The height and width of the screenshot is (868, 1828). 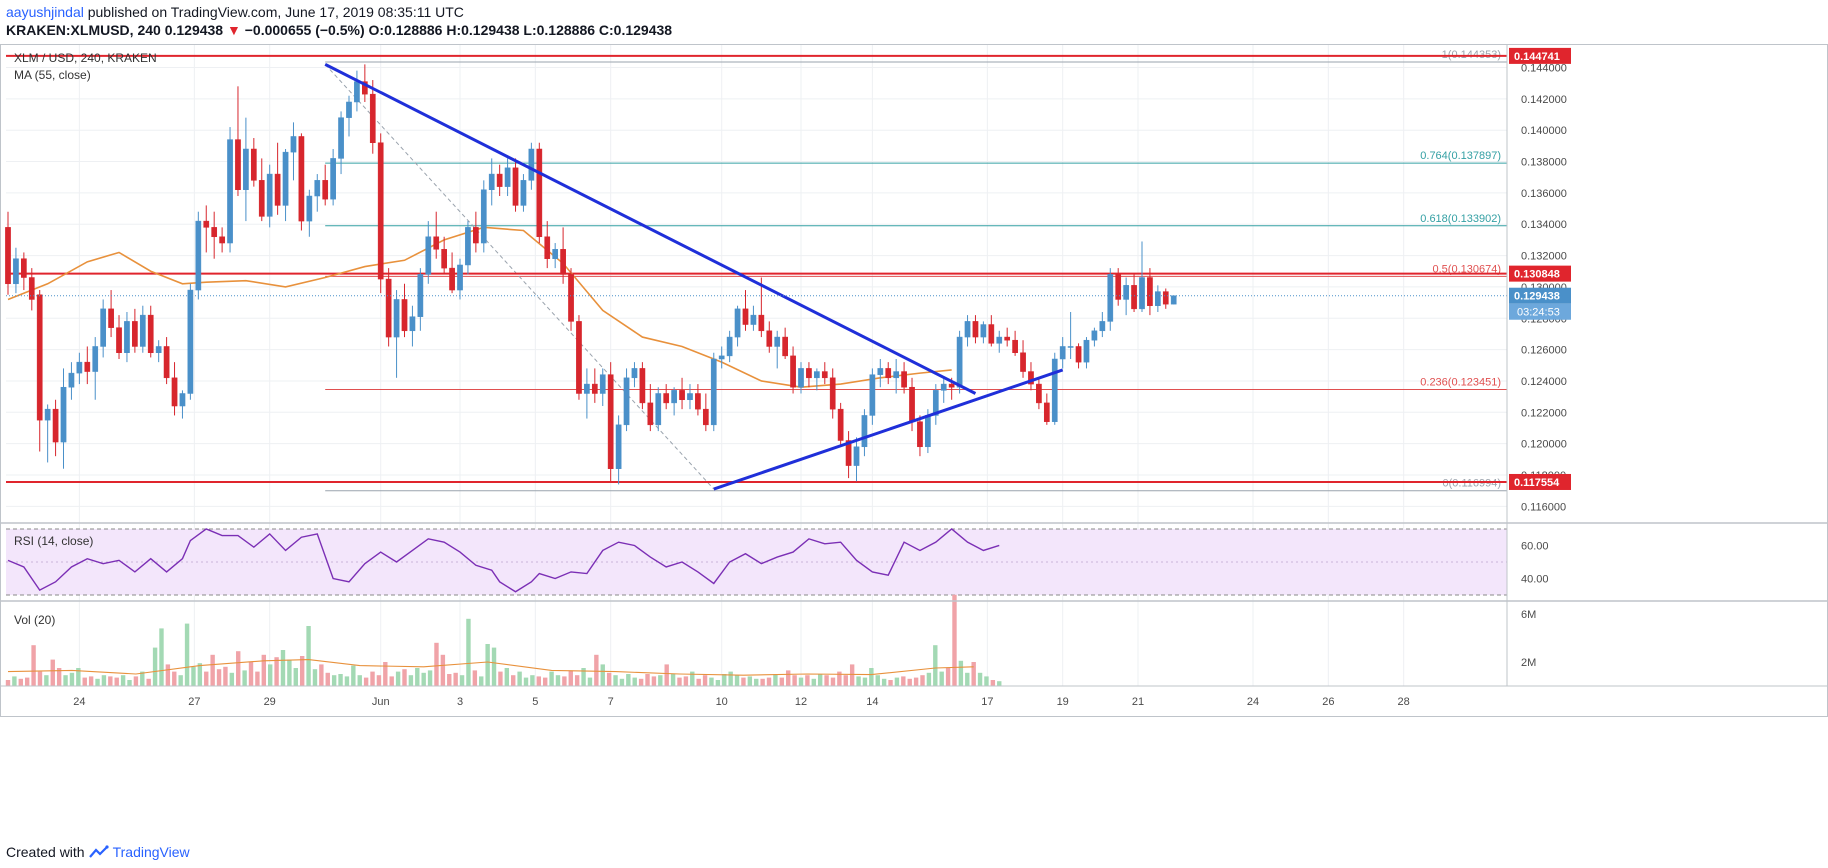 What do you see at coordinates (45, 12) in the screenshot?
I see `author-link: aayushjindal` at bounding box center [45, 12].